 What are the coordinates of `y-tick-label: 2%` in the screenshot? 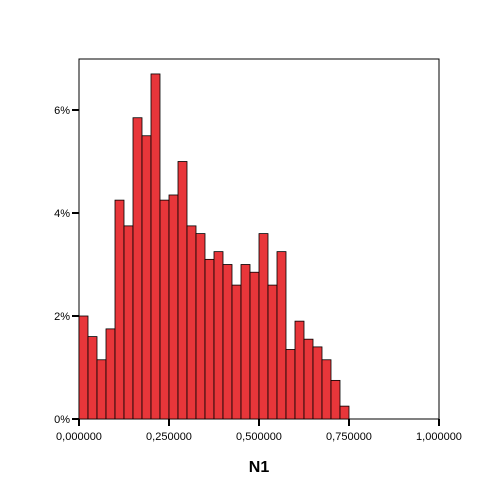 It's located at (62, 317).